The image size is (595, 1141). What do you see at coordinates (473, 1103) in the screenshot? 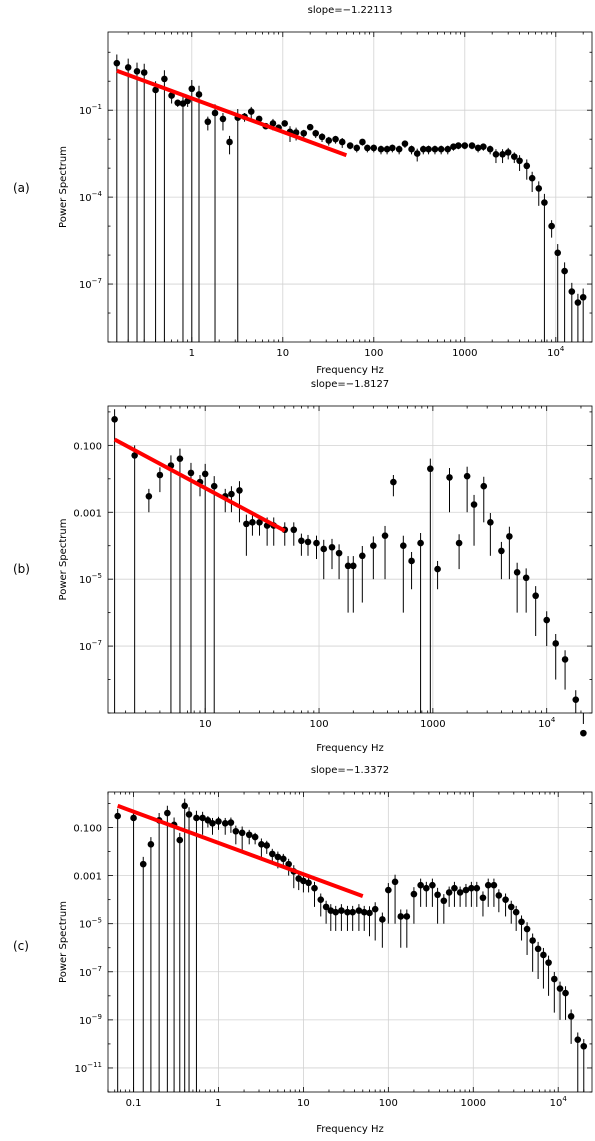
I see `x-tick-label: 1000` at bounding box center [473, 1103].